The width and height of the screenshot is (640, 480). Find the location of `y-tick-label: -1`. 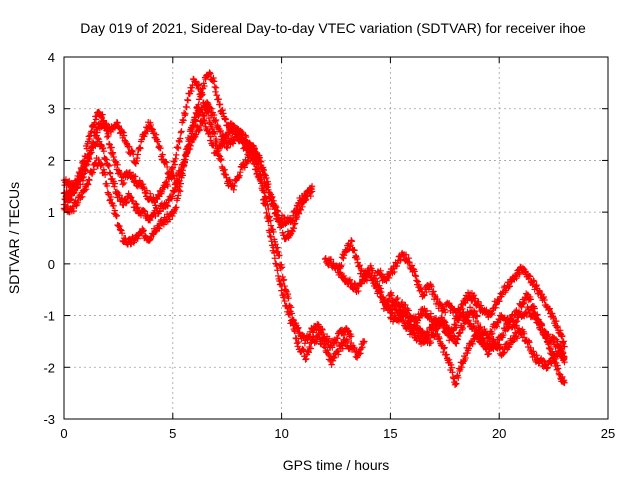

y-tick-label: -1 is located at coordinates (49, 316).